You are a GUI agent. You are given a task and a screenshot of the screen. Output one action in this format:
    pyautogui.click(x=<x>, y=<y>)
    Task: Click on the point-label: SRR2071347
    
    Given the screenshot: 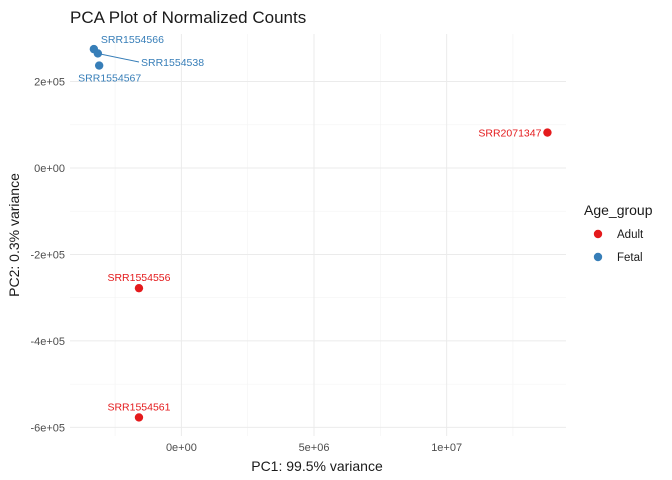 What is the action you would take?
    pyautogui.click(x=509, y=134)
    